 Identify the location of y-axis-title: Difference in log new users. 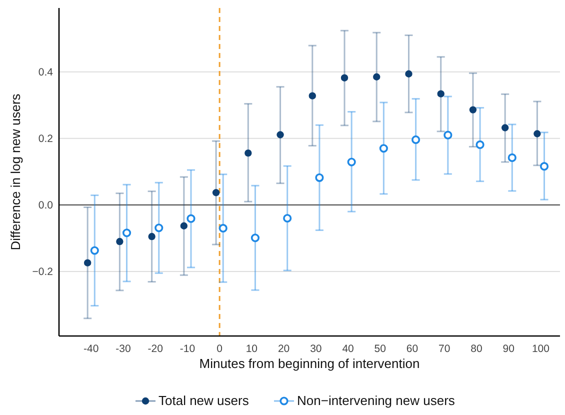
(15, 171).